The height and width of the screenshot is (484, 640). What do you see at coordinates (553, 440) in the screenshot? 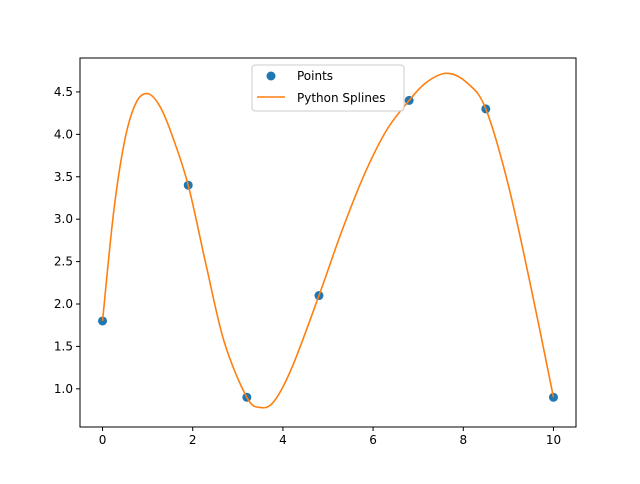
I see `x-tick-label: 10` at bounding box center [553, 440].